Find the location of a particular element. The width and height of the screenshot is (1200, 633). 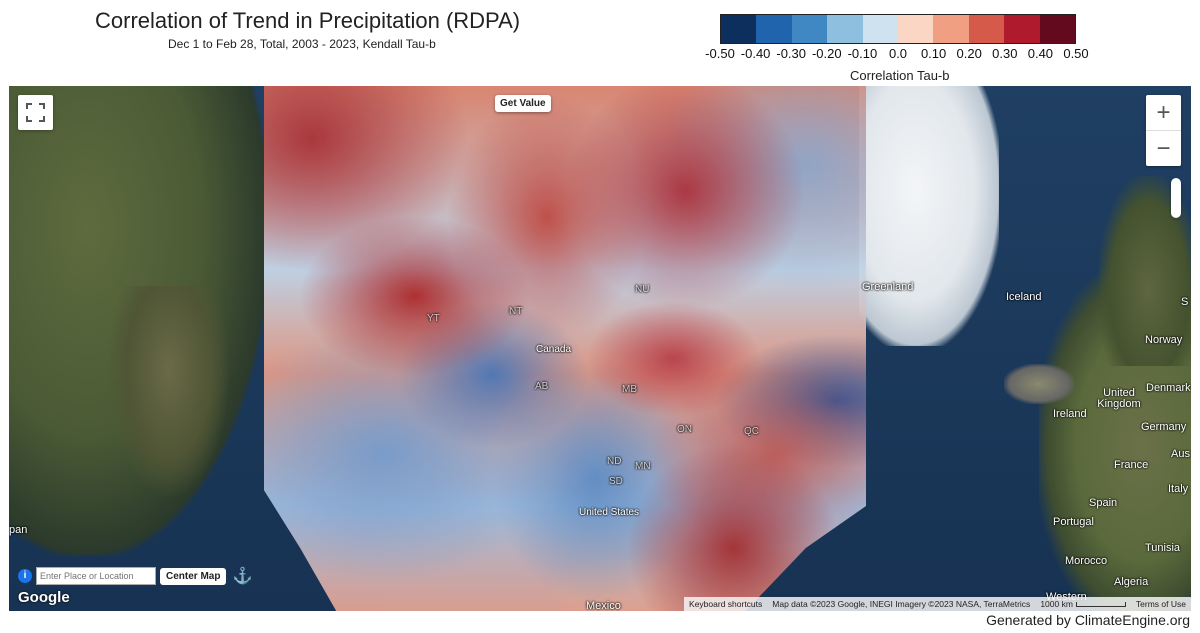

fullscreen-button is located at coordinates (35, 112).